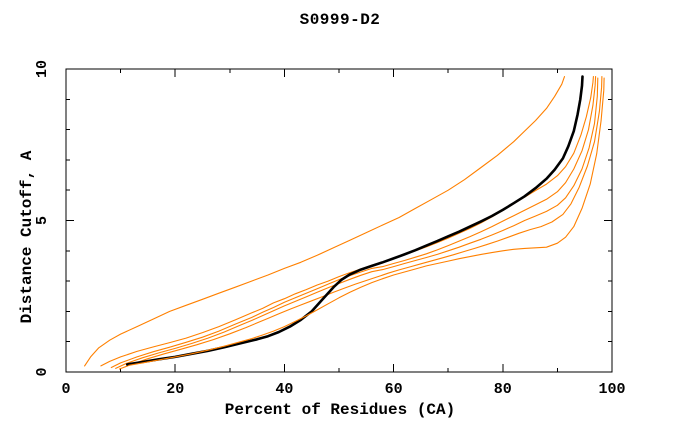  Describe the element at coordinates (175, 389) in the screenshot. I see `x-tick-label: 20` at that location.